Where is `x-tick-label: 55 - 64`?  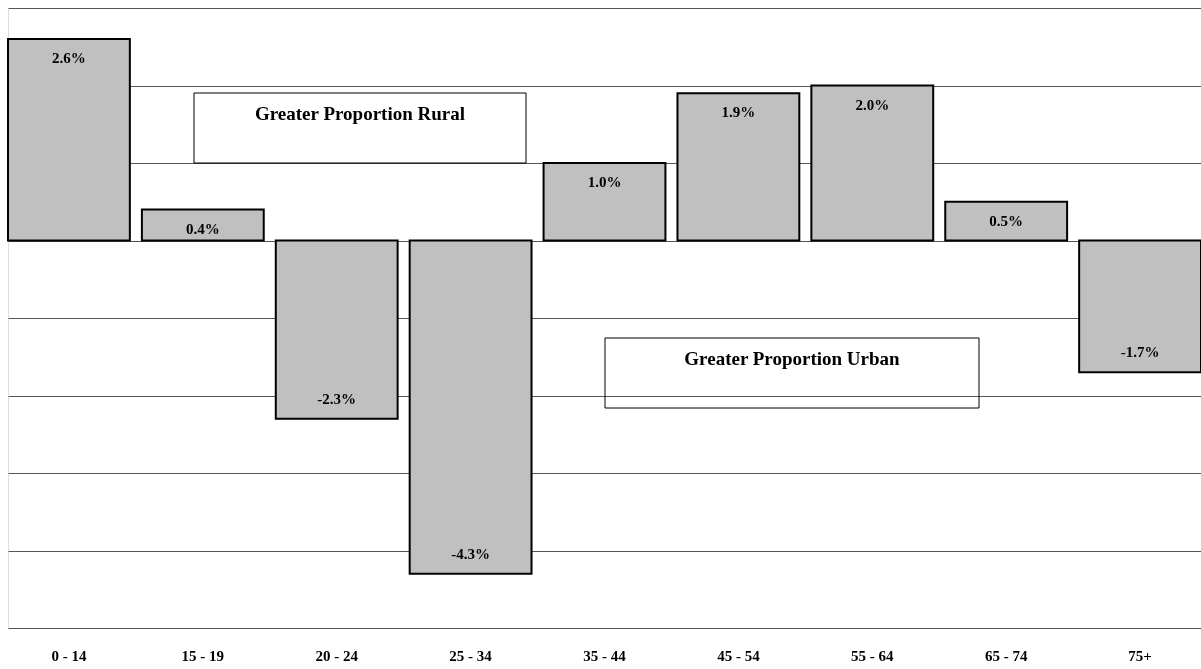
x-tick-label: 55 - 64 is located at coordinates (873, 655).